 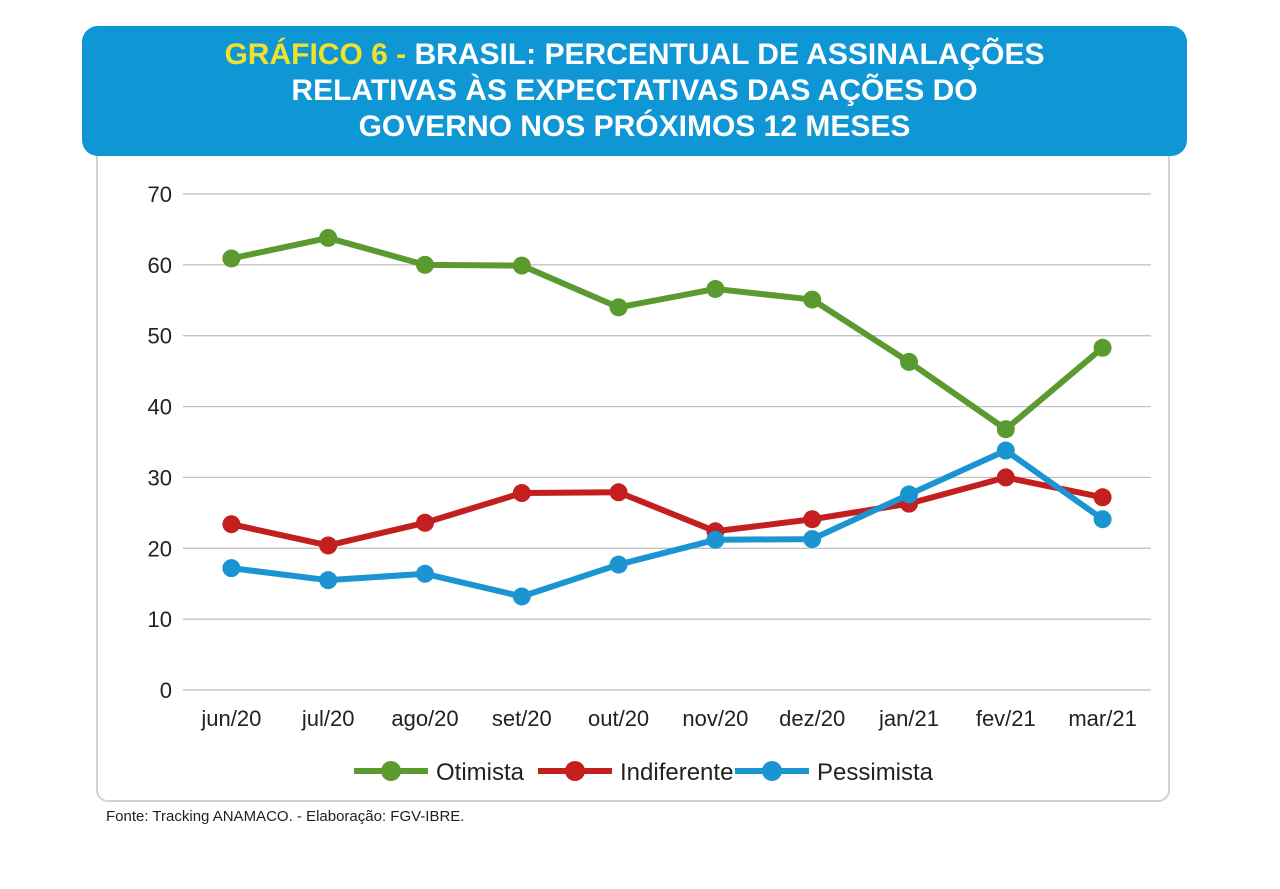 I want to click on x-tick-label: jan/21, so click(x=908, y=718).